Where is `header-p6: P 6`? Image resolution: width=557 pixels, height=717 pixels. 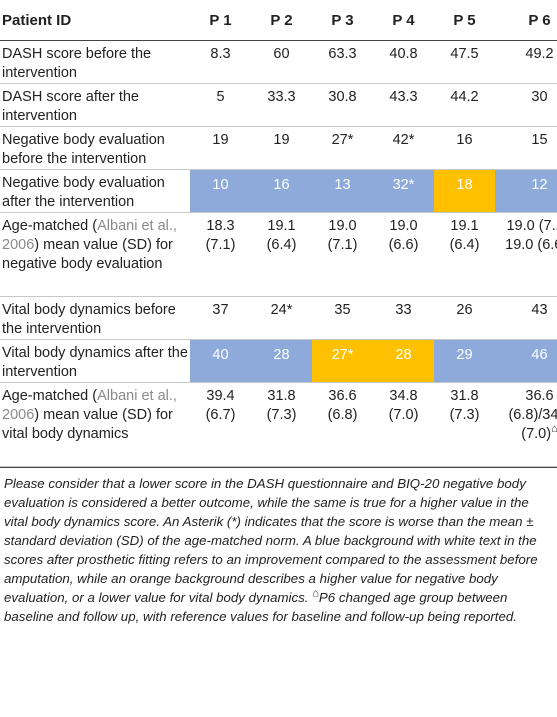 header-p6: P 6 is located at coordinates (526, 20).